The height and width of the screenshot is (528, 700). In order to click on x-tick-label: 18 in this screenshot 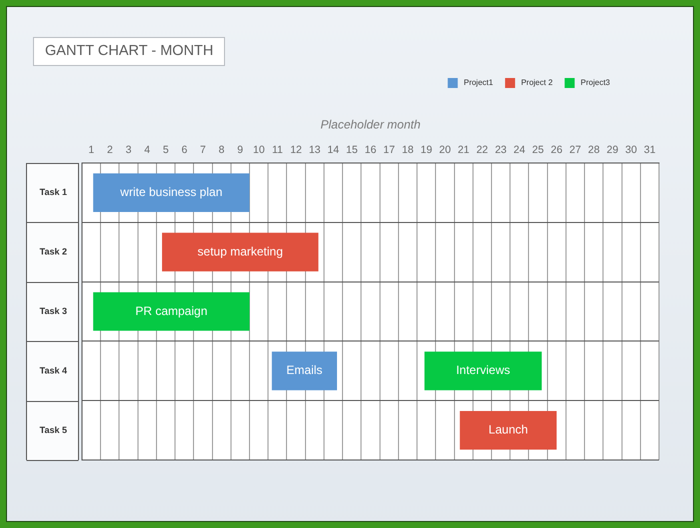, I will do `click(408, 150)`.